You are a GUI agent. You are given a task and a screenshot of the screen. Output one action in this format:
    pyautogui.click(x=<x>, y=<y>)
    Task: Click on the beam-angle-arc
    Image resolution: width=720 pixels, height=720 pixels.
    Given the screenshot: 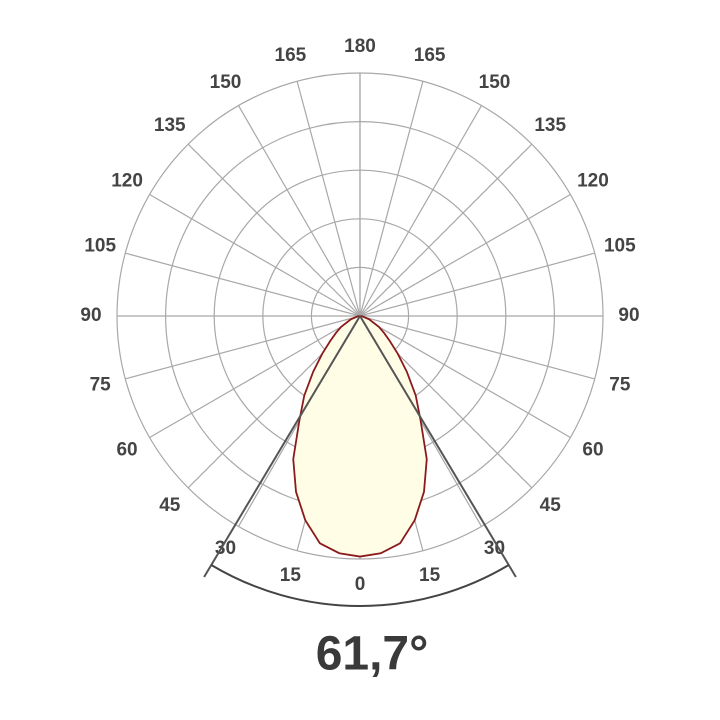 What is the action you would take?
    pyautogui.click(x=360, y=585)
    